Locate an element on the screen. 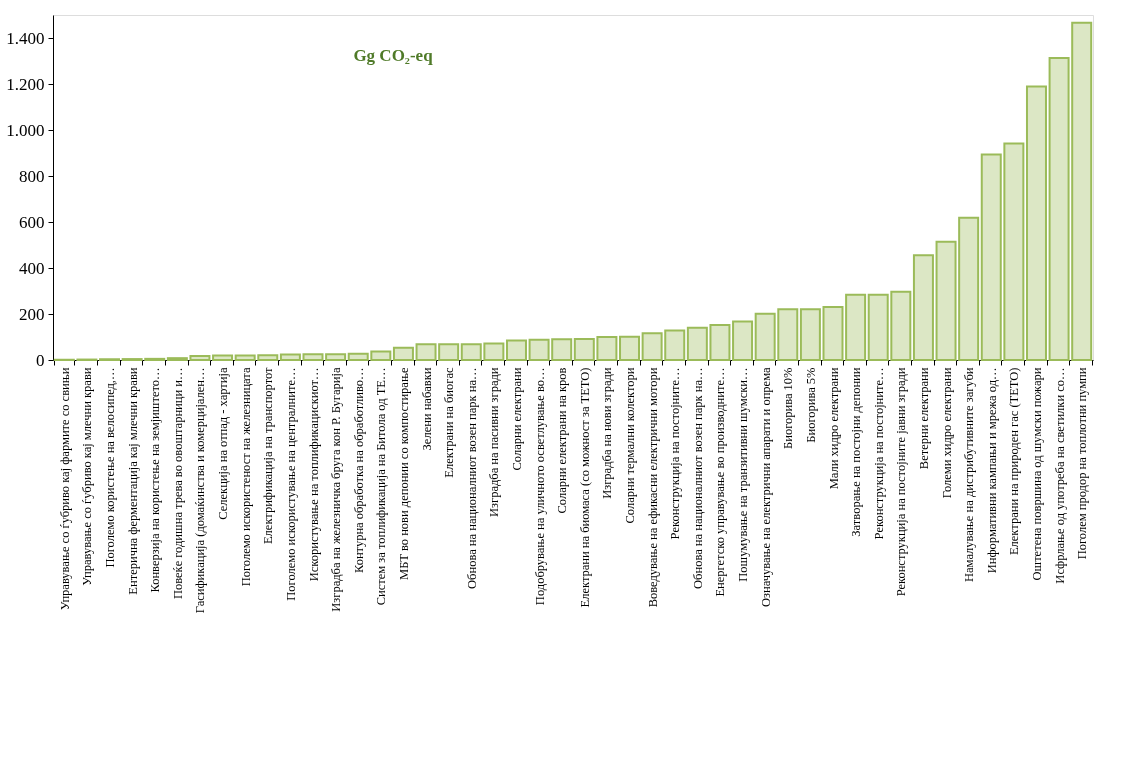 This screenshot has height=763, width=1136. y-tick-label: 1.000 is located at coordinates (25, 130).